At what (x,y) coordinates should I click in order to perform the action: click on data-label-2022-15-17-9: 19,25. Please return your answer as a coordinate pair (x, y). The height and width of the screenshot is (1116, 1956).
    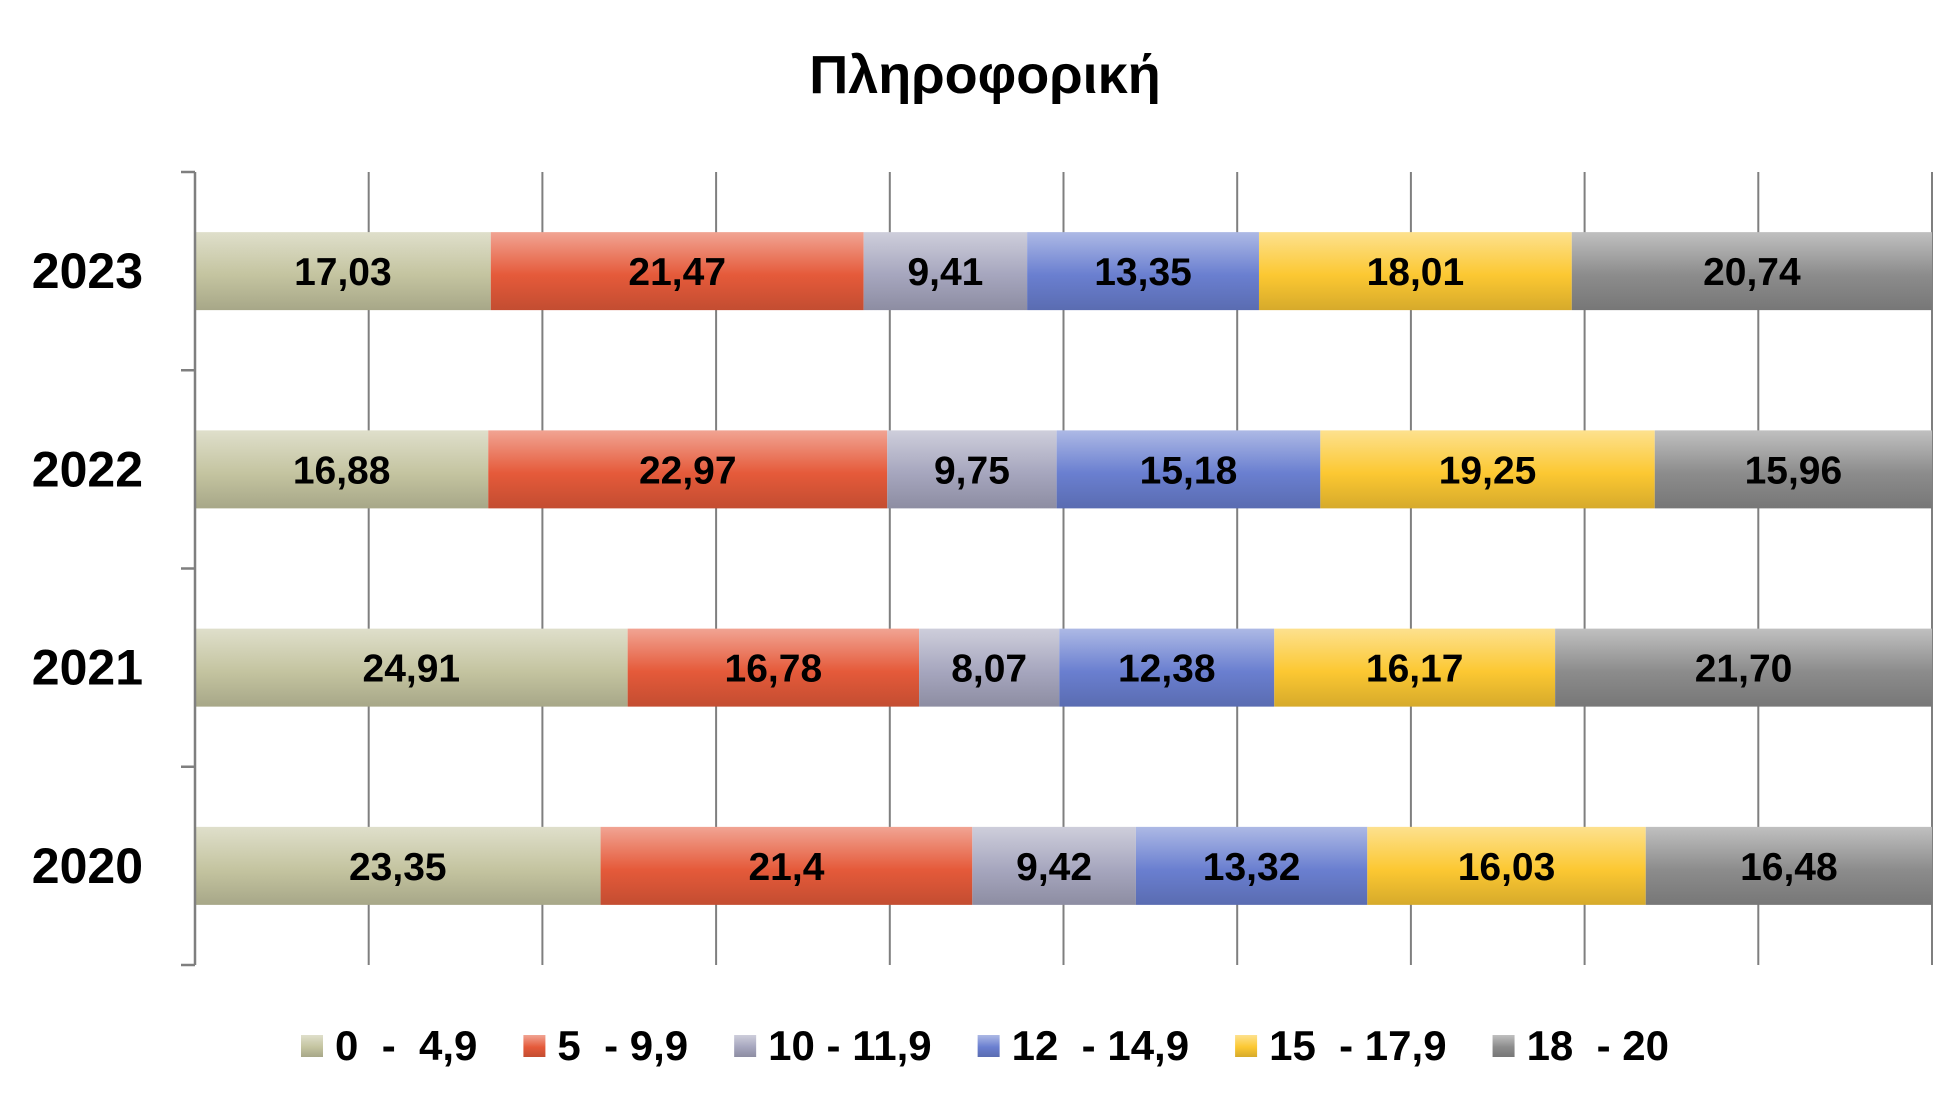
    Looking at the image, I should click on (1488, 470).